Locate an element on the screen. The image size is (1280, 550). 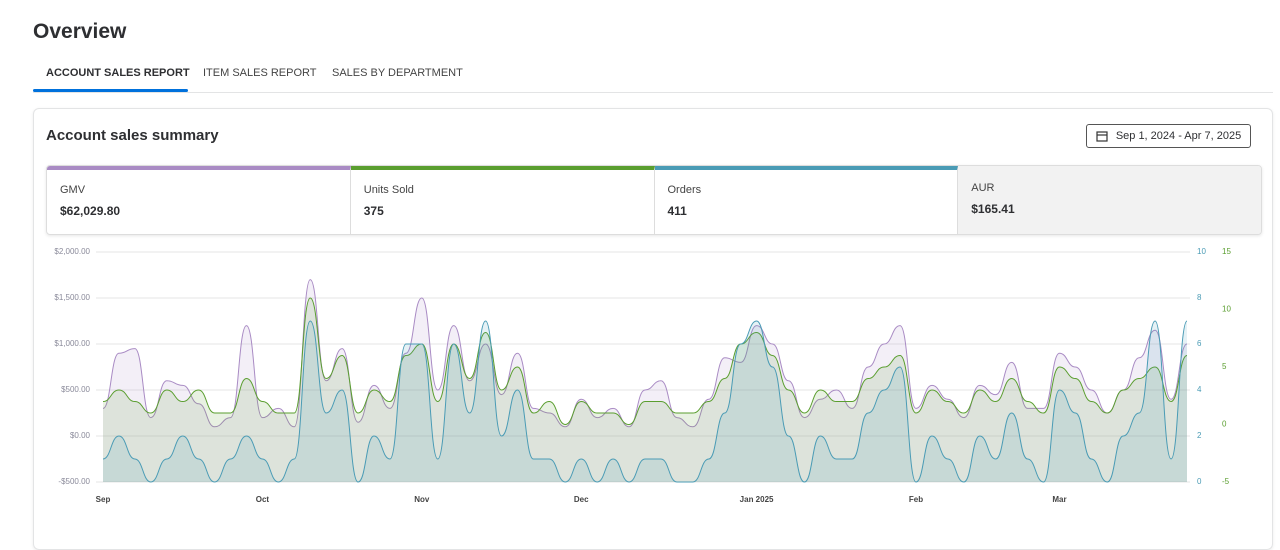
y-tick-label: $1,500.00 is located at coordinates (72, 297).